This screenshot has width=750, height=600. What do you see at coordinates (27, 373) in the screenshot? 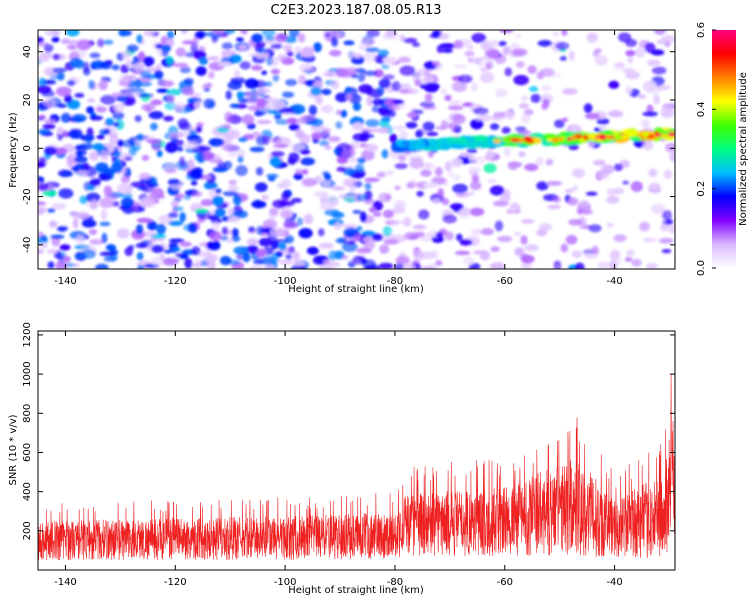
I see `y-tick-label: 1000` at bounding box center [27, 373].